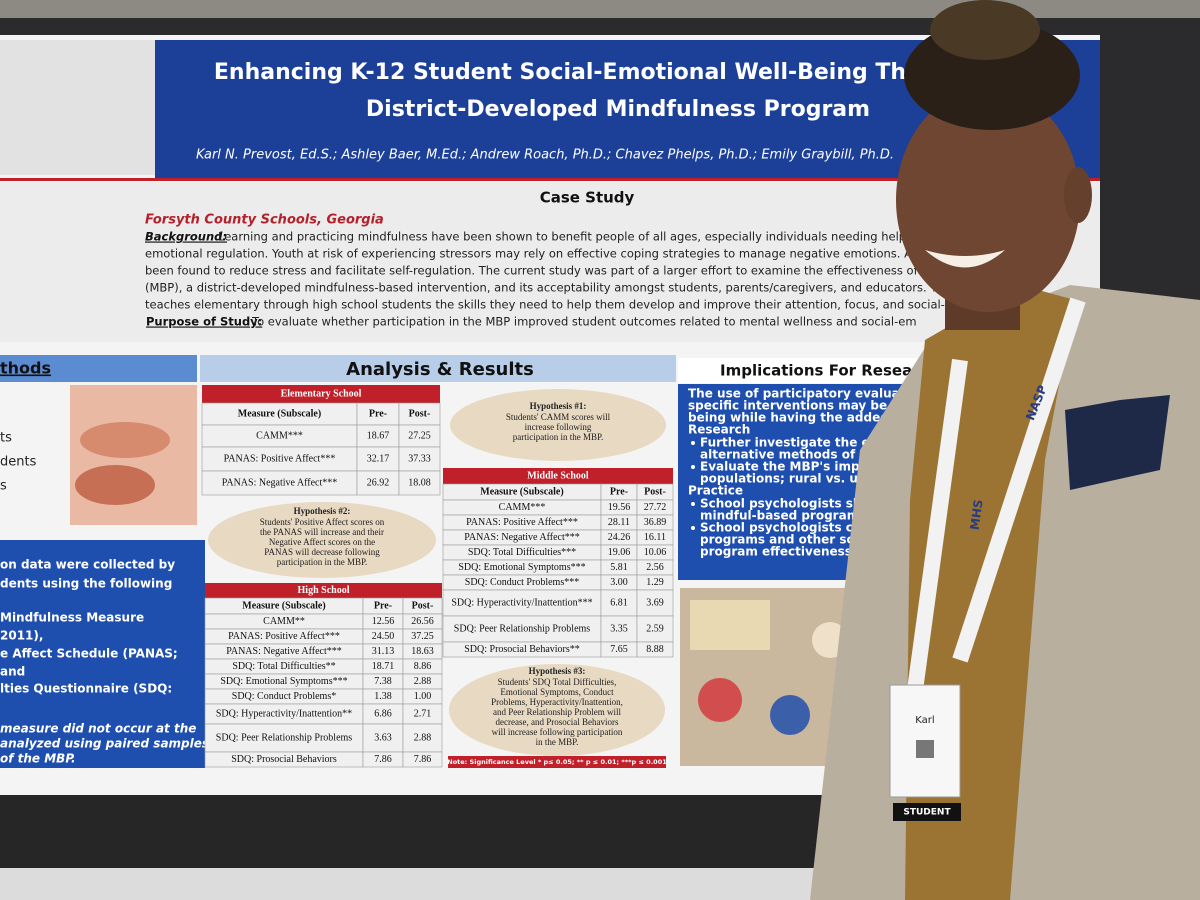 This screenshot has width=1200, height=900. Describe the element at coordinates (322, 522) in the screenshot. I see `hypothesis-text: Students' Positive Affect scores on` at that location.